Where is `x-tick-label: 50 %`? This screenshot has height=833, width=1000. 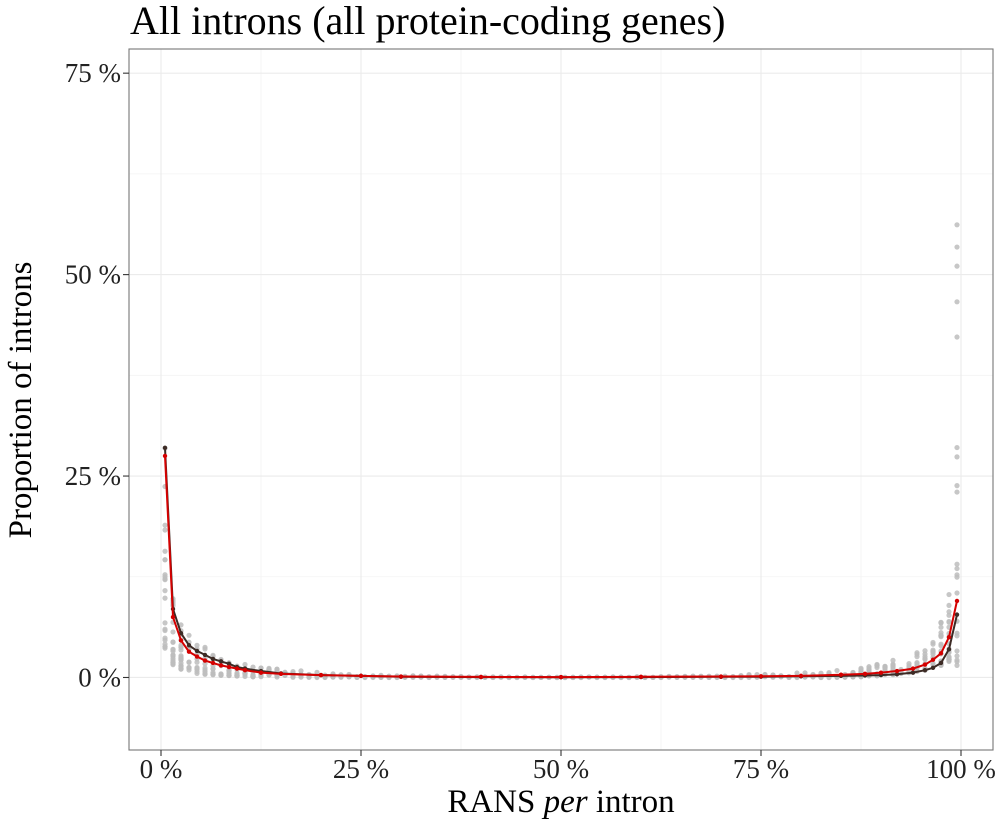 x-tick-label: 50 % is located at coordinates (561, 769).